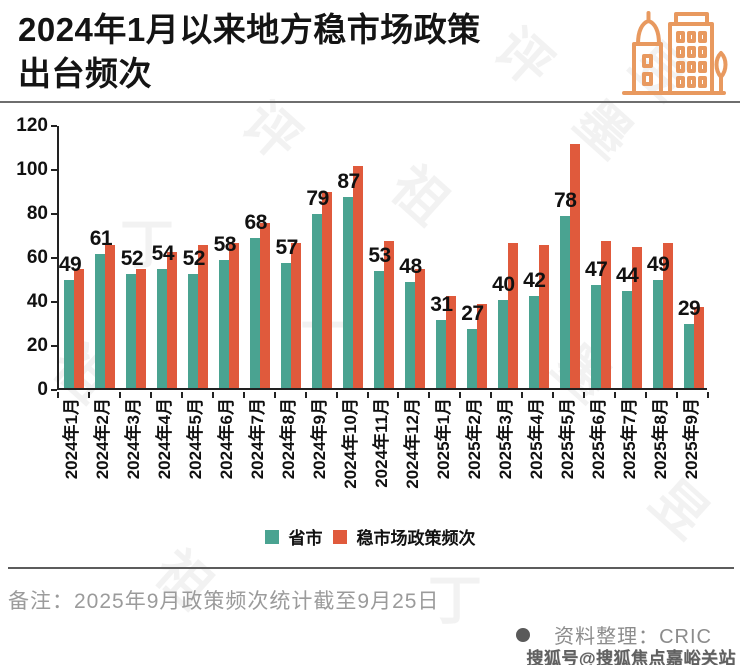  What do you see at coordinates (567, 439) in the screenshot?
I see `x-category-label: 2025年5月` at bounding box center [567, 439].